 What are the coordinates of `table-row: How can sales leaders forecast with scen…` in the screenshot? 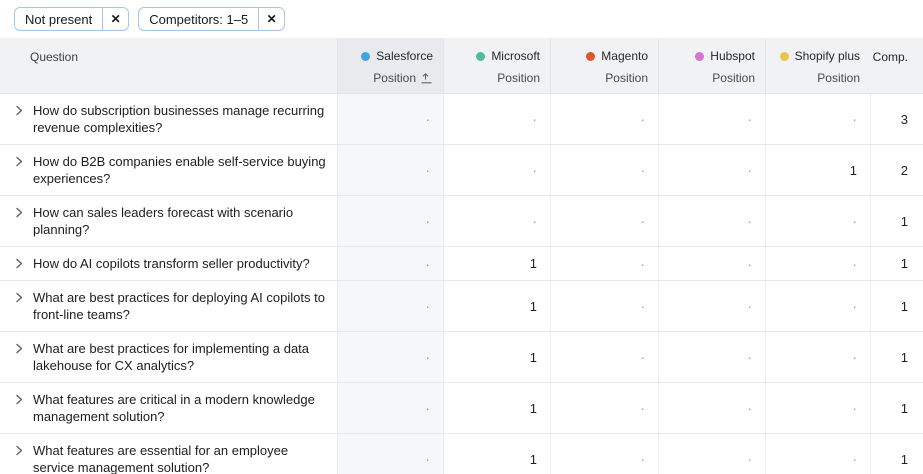 It's located at (461, 221).